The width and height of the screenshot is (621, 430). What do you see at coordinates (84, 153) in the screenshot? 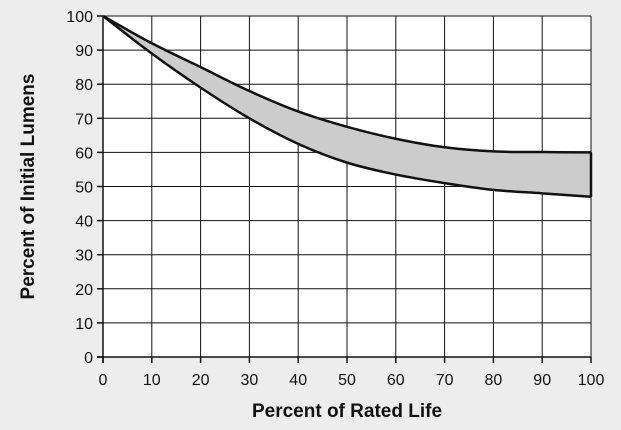
I see `y-tick-label: 60` at bounding box center [84, 153].